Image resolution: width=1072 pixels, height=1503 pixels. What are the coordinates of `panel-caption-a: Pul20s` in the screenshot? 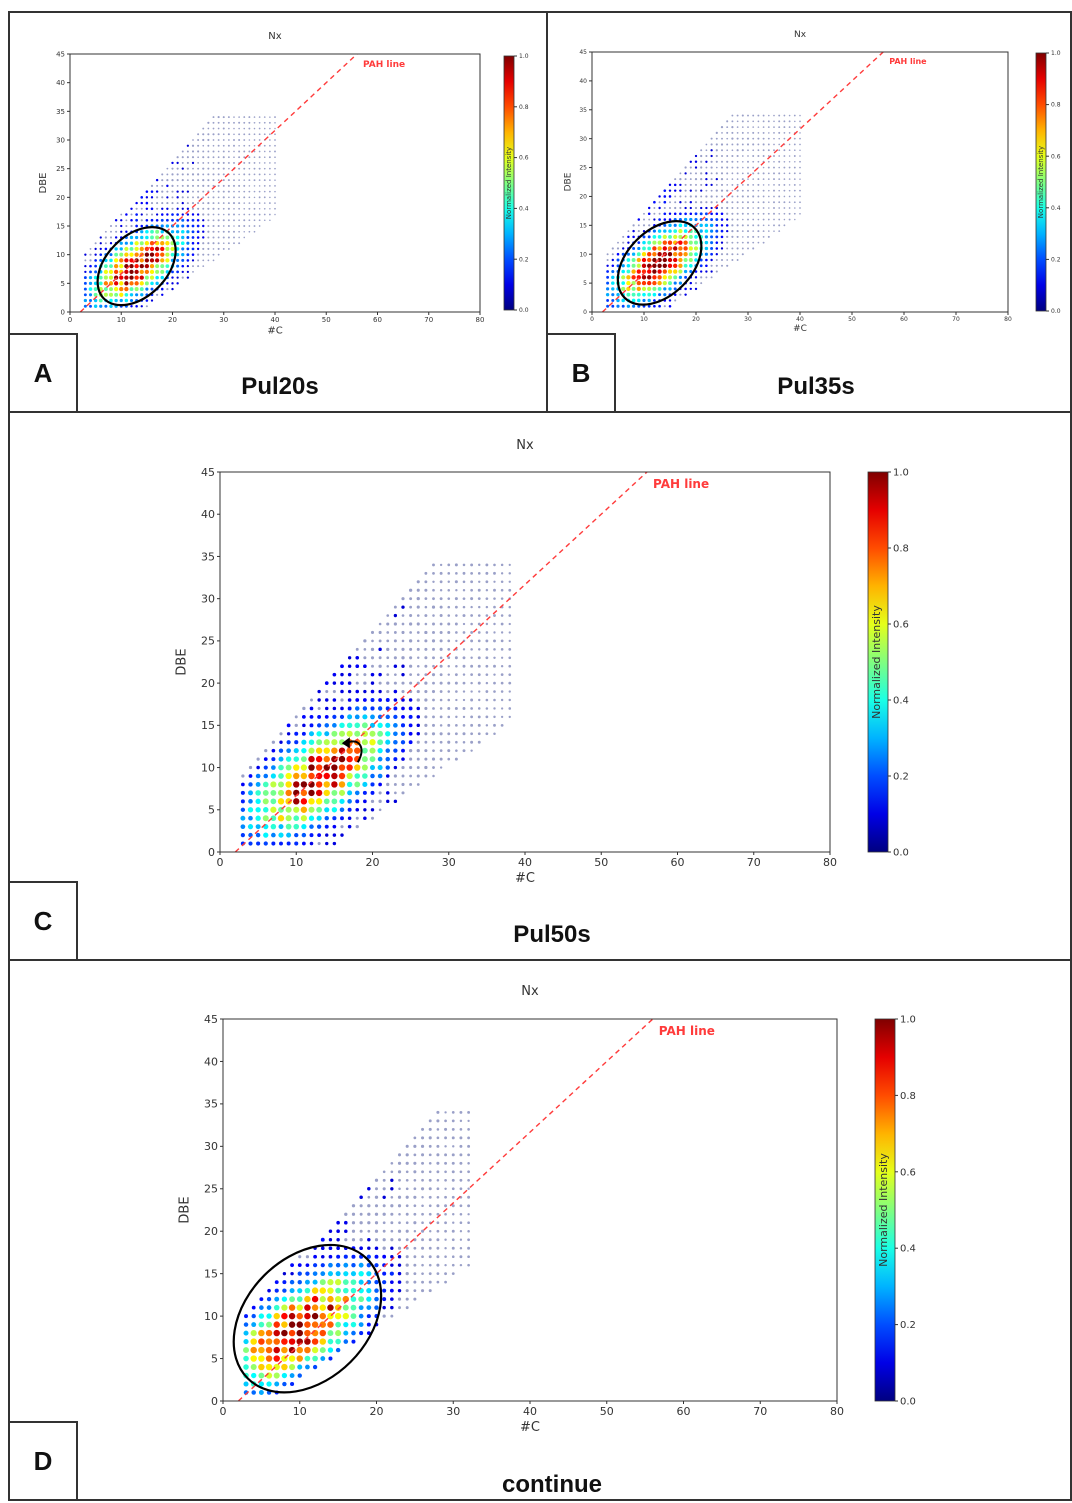 It's located at (280, 386).